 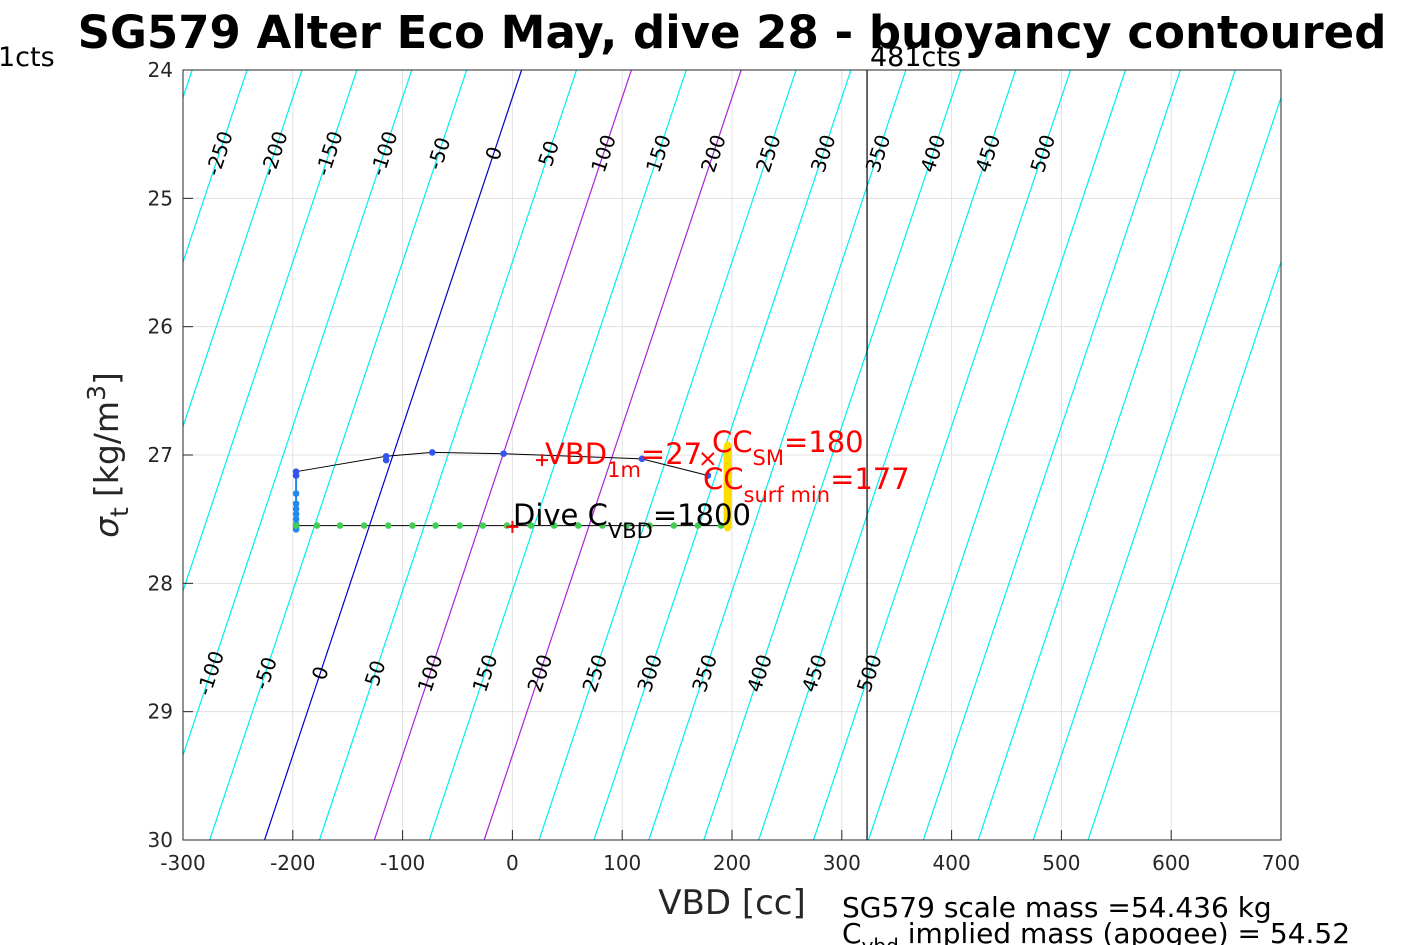 I want to click on y-label-close: ], so click(x=106, y=378).